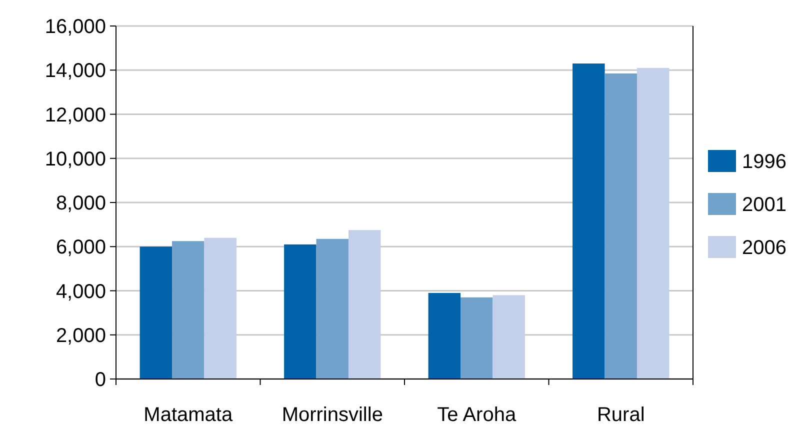 This screenshot has height=430, width=807. What do you see at coordinates (81, 247) in the screenshot?
I see `y-tick-label: 6,000` at bounding box center [81, 247].